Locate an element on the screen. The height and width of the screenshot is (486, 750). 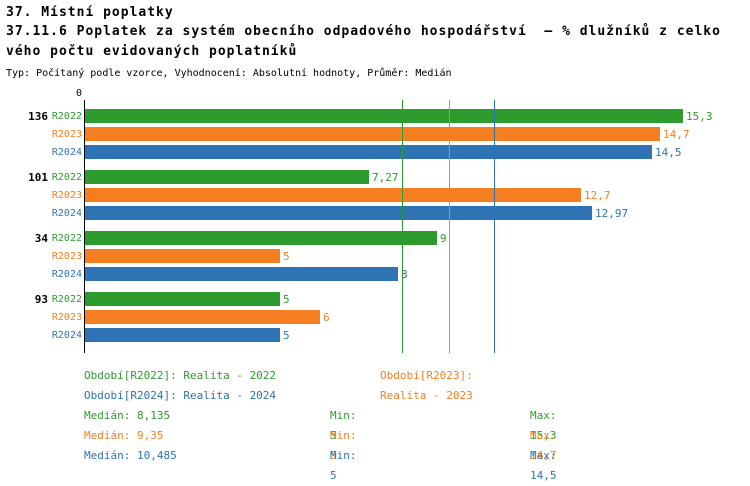
bar-row-r2022-136: 136 R2022 15,3 is located at coordinates (375, 116).